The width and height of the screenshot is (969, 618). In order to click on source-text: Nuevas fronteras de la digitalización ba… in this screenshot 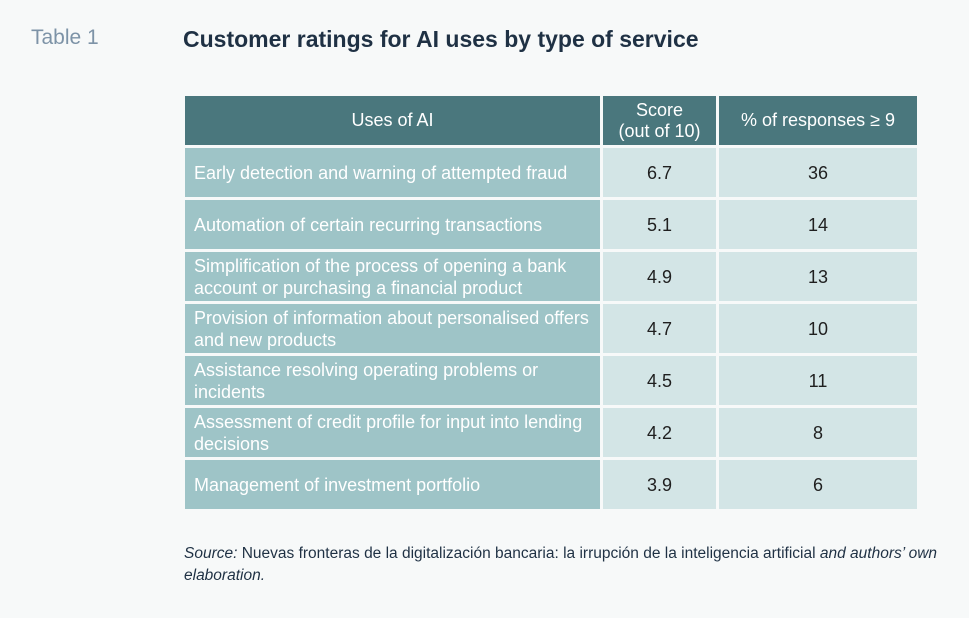, I will do `click(528, 553)`.